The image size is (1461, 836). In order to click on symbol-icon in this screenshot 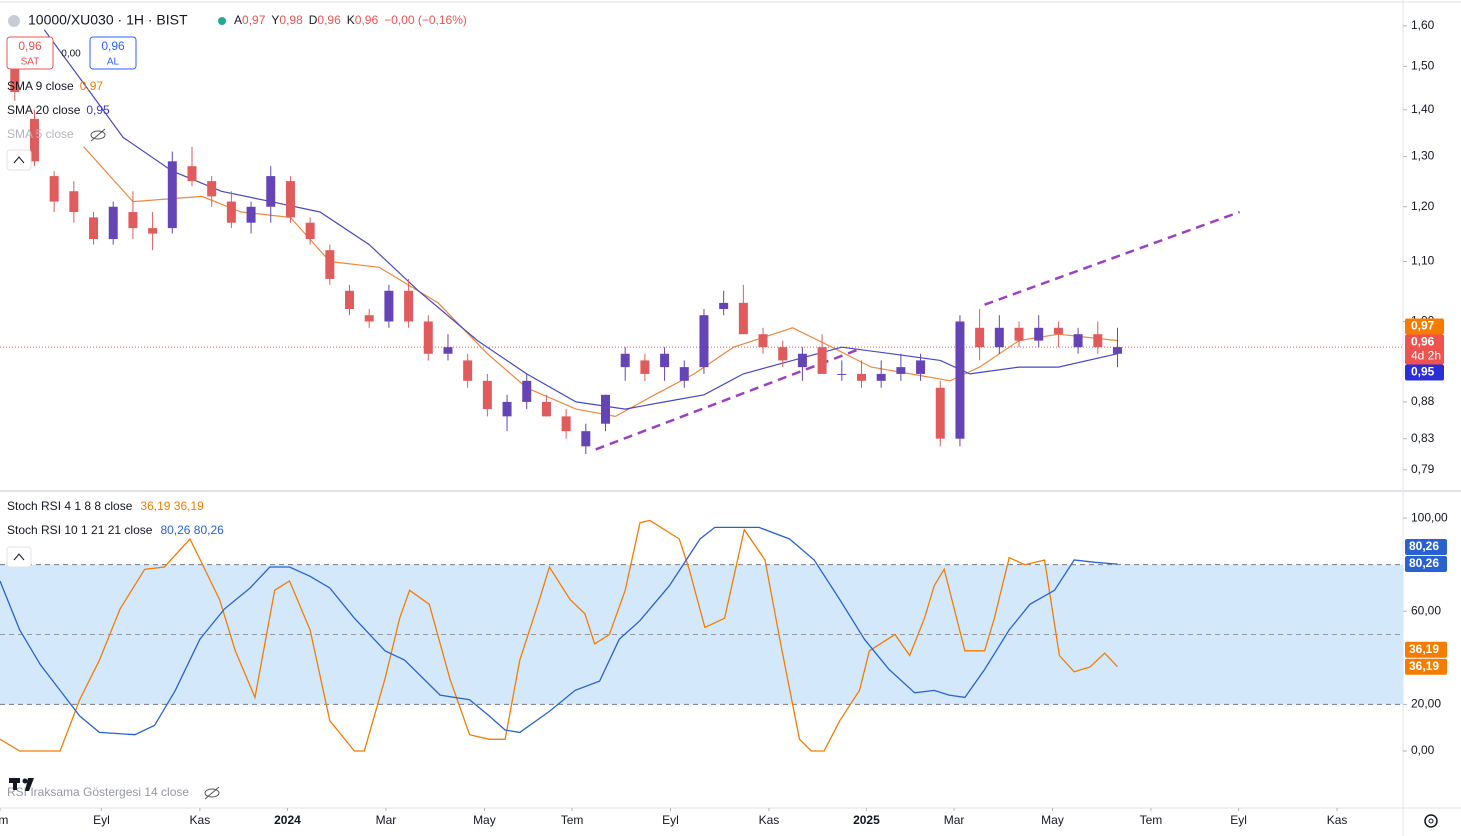, I will do `click(14, 21)`.